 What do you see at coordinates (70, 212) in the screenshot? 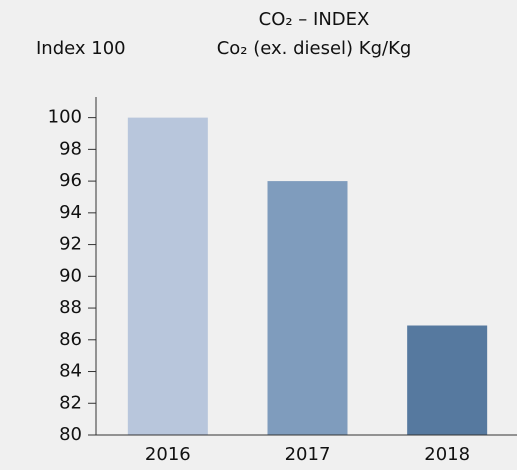
I see `y-tick-label: 94` at bounding box center [70, 212].